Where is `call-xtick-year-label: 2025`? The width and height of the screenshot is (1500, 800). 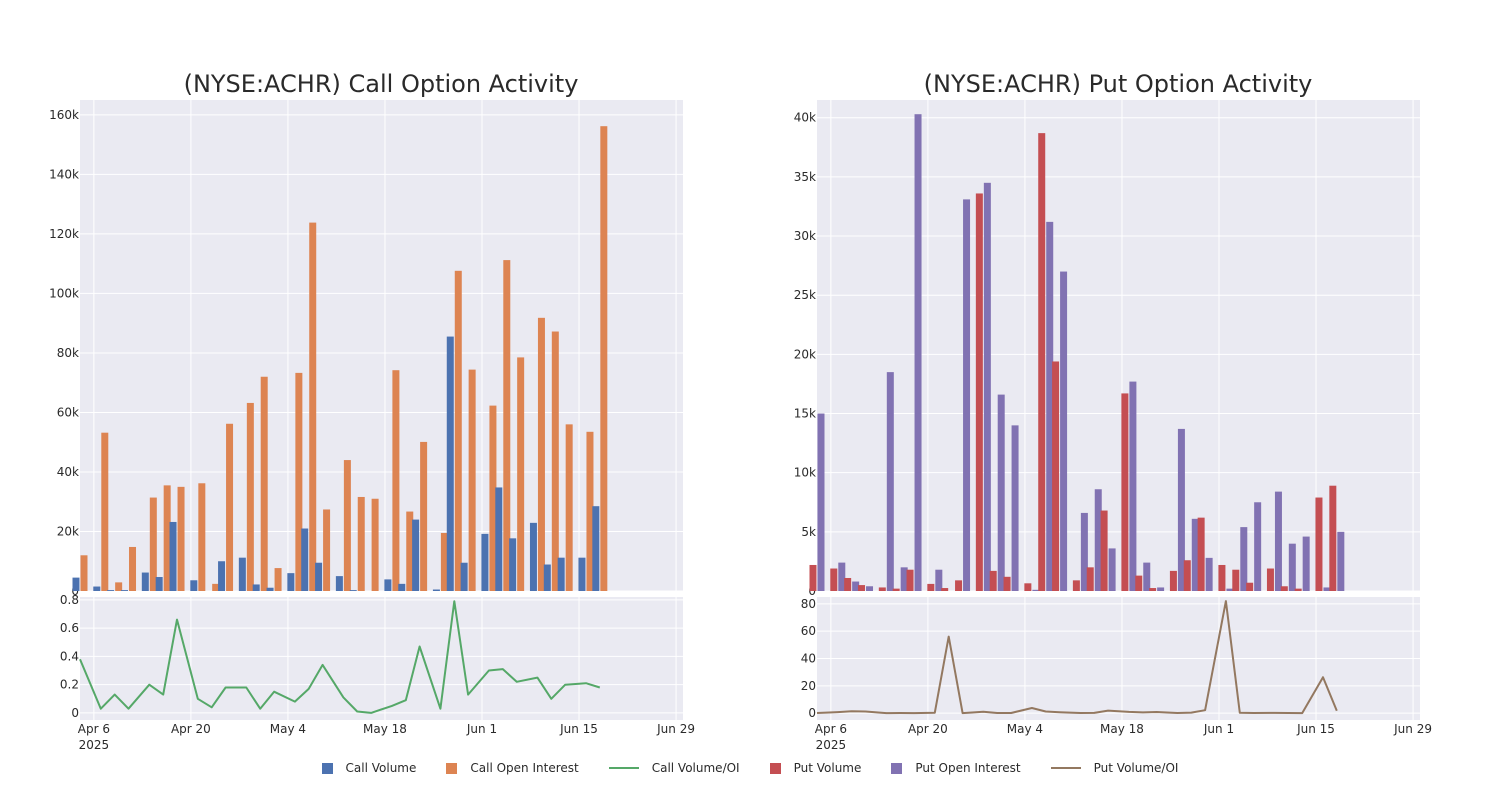
call-xtick-year-label: 2025 is located at coordinates (94, 745).